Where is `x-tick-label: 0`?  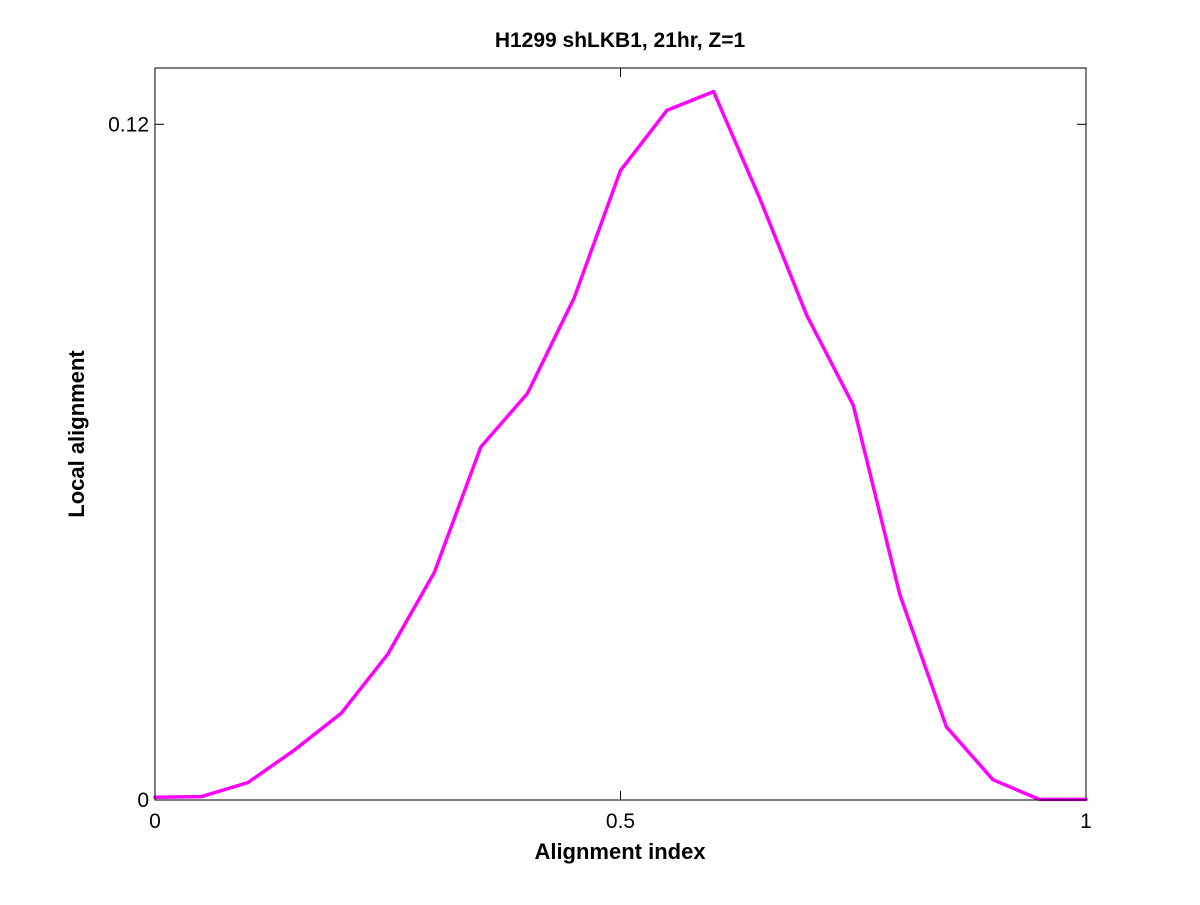
x-tick-label: 0 is located at coordinates (155, 821).